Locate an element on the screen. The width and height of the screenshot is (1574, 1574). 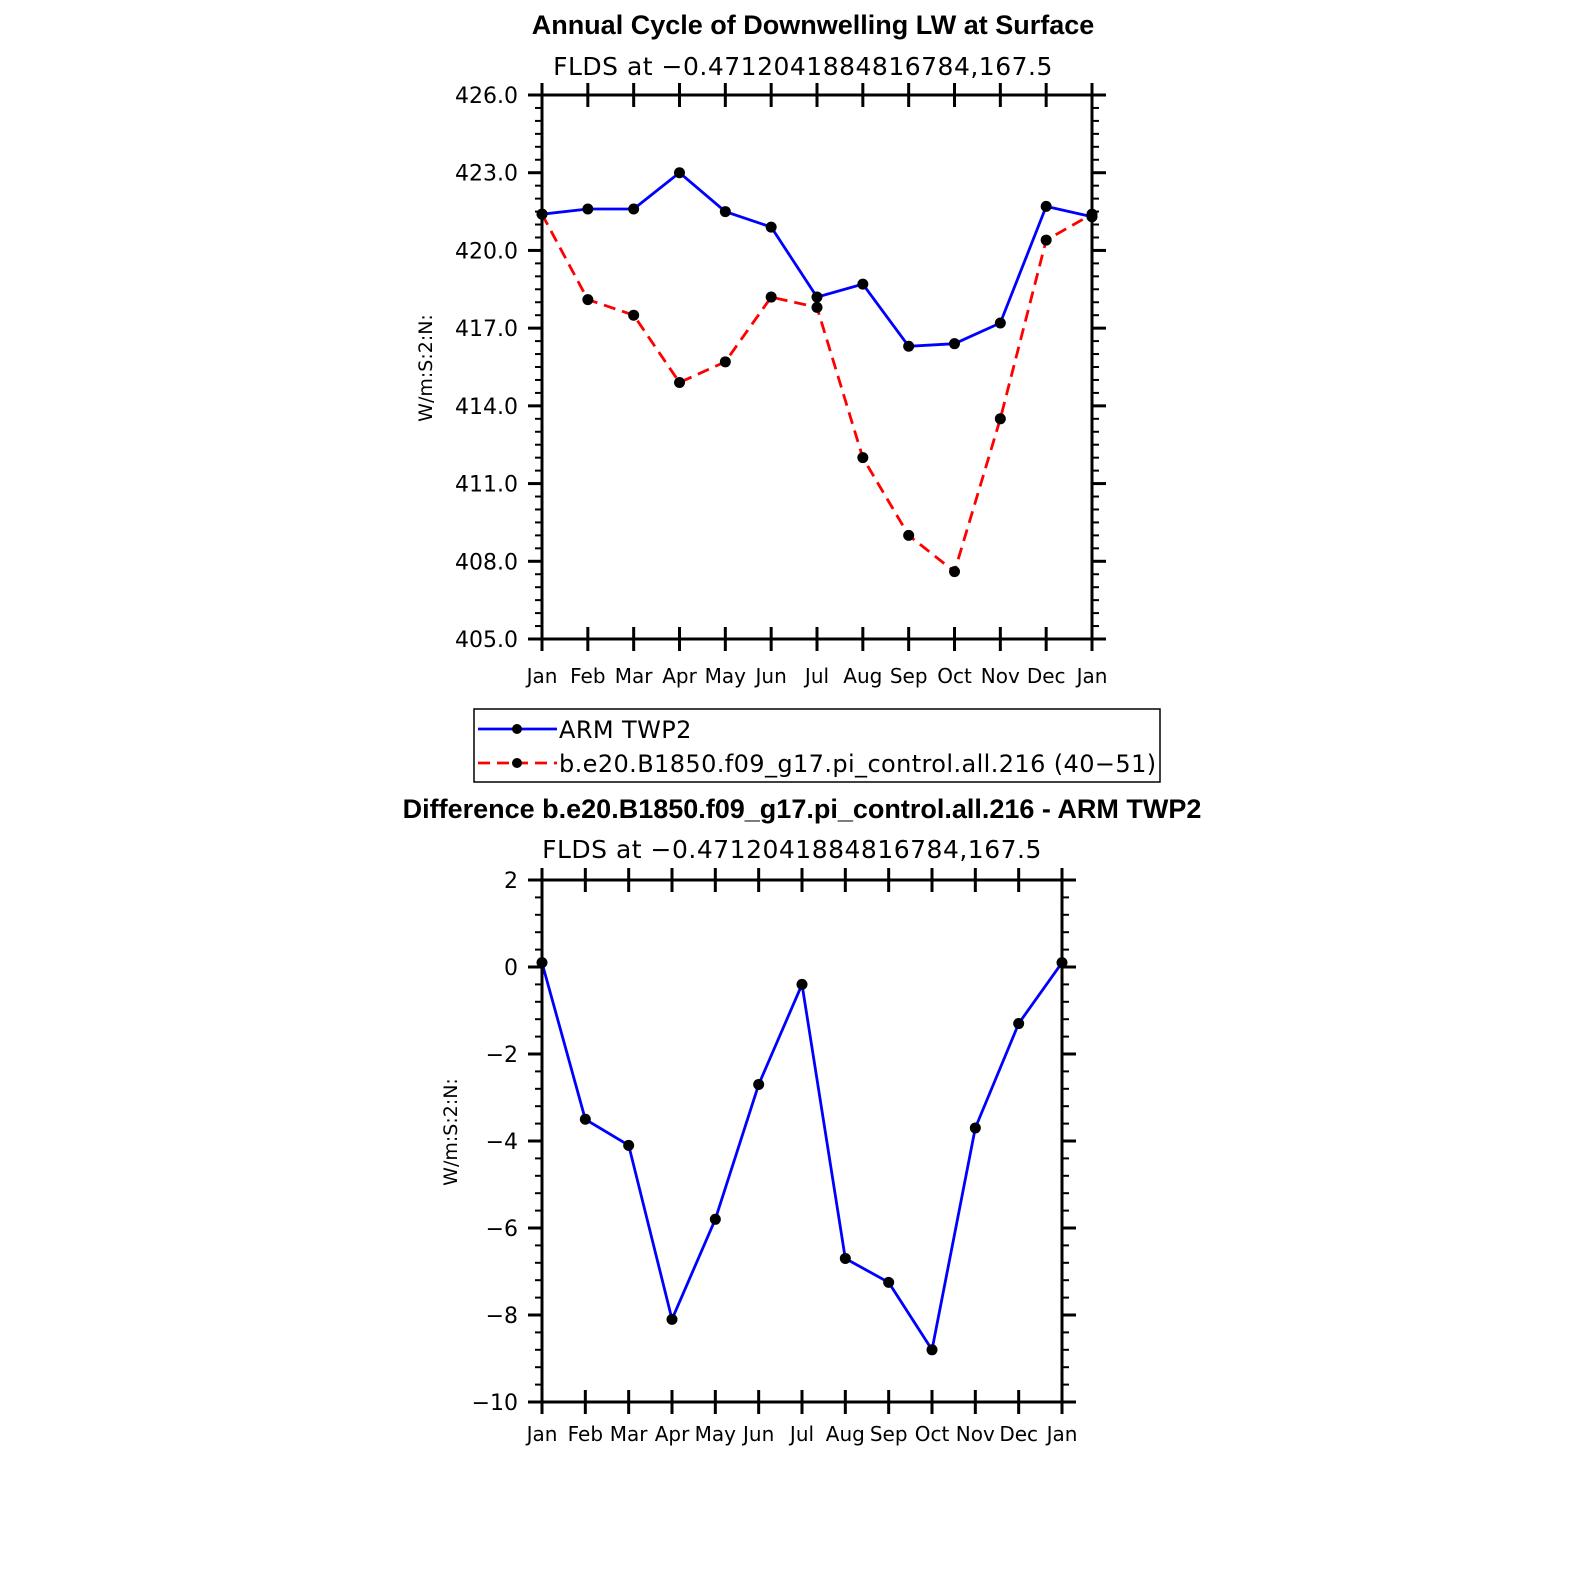
y-tick-label: 408.0 is located at coordinates (486, 562).